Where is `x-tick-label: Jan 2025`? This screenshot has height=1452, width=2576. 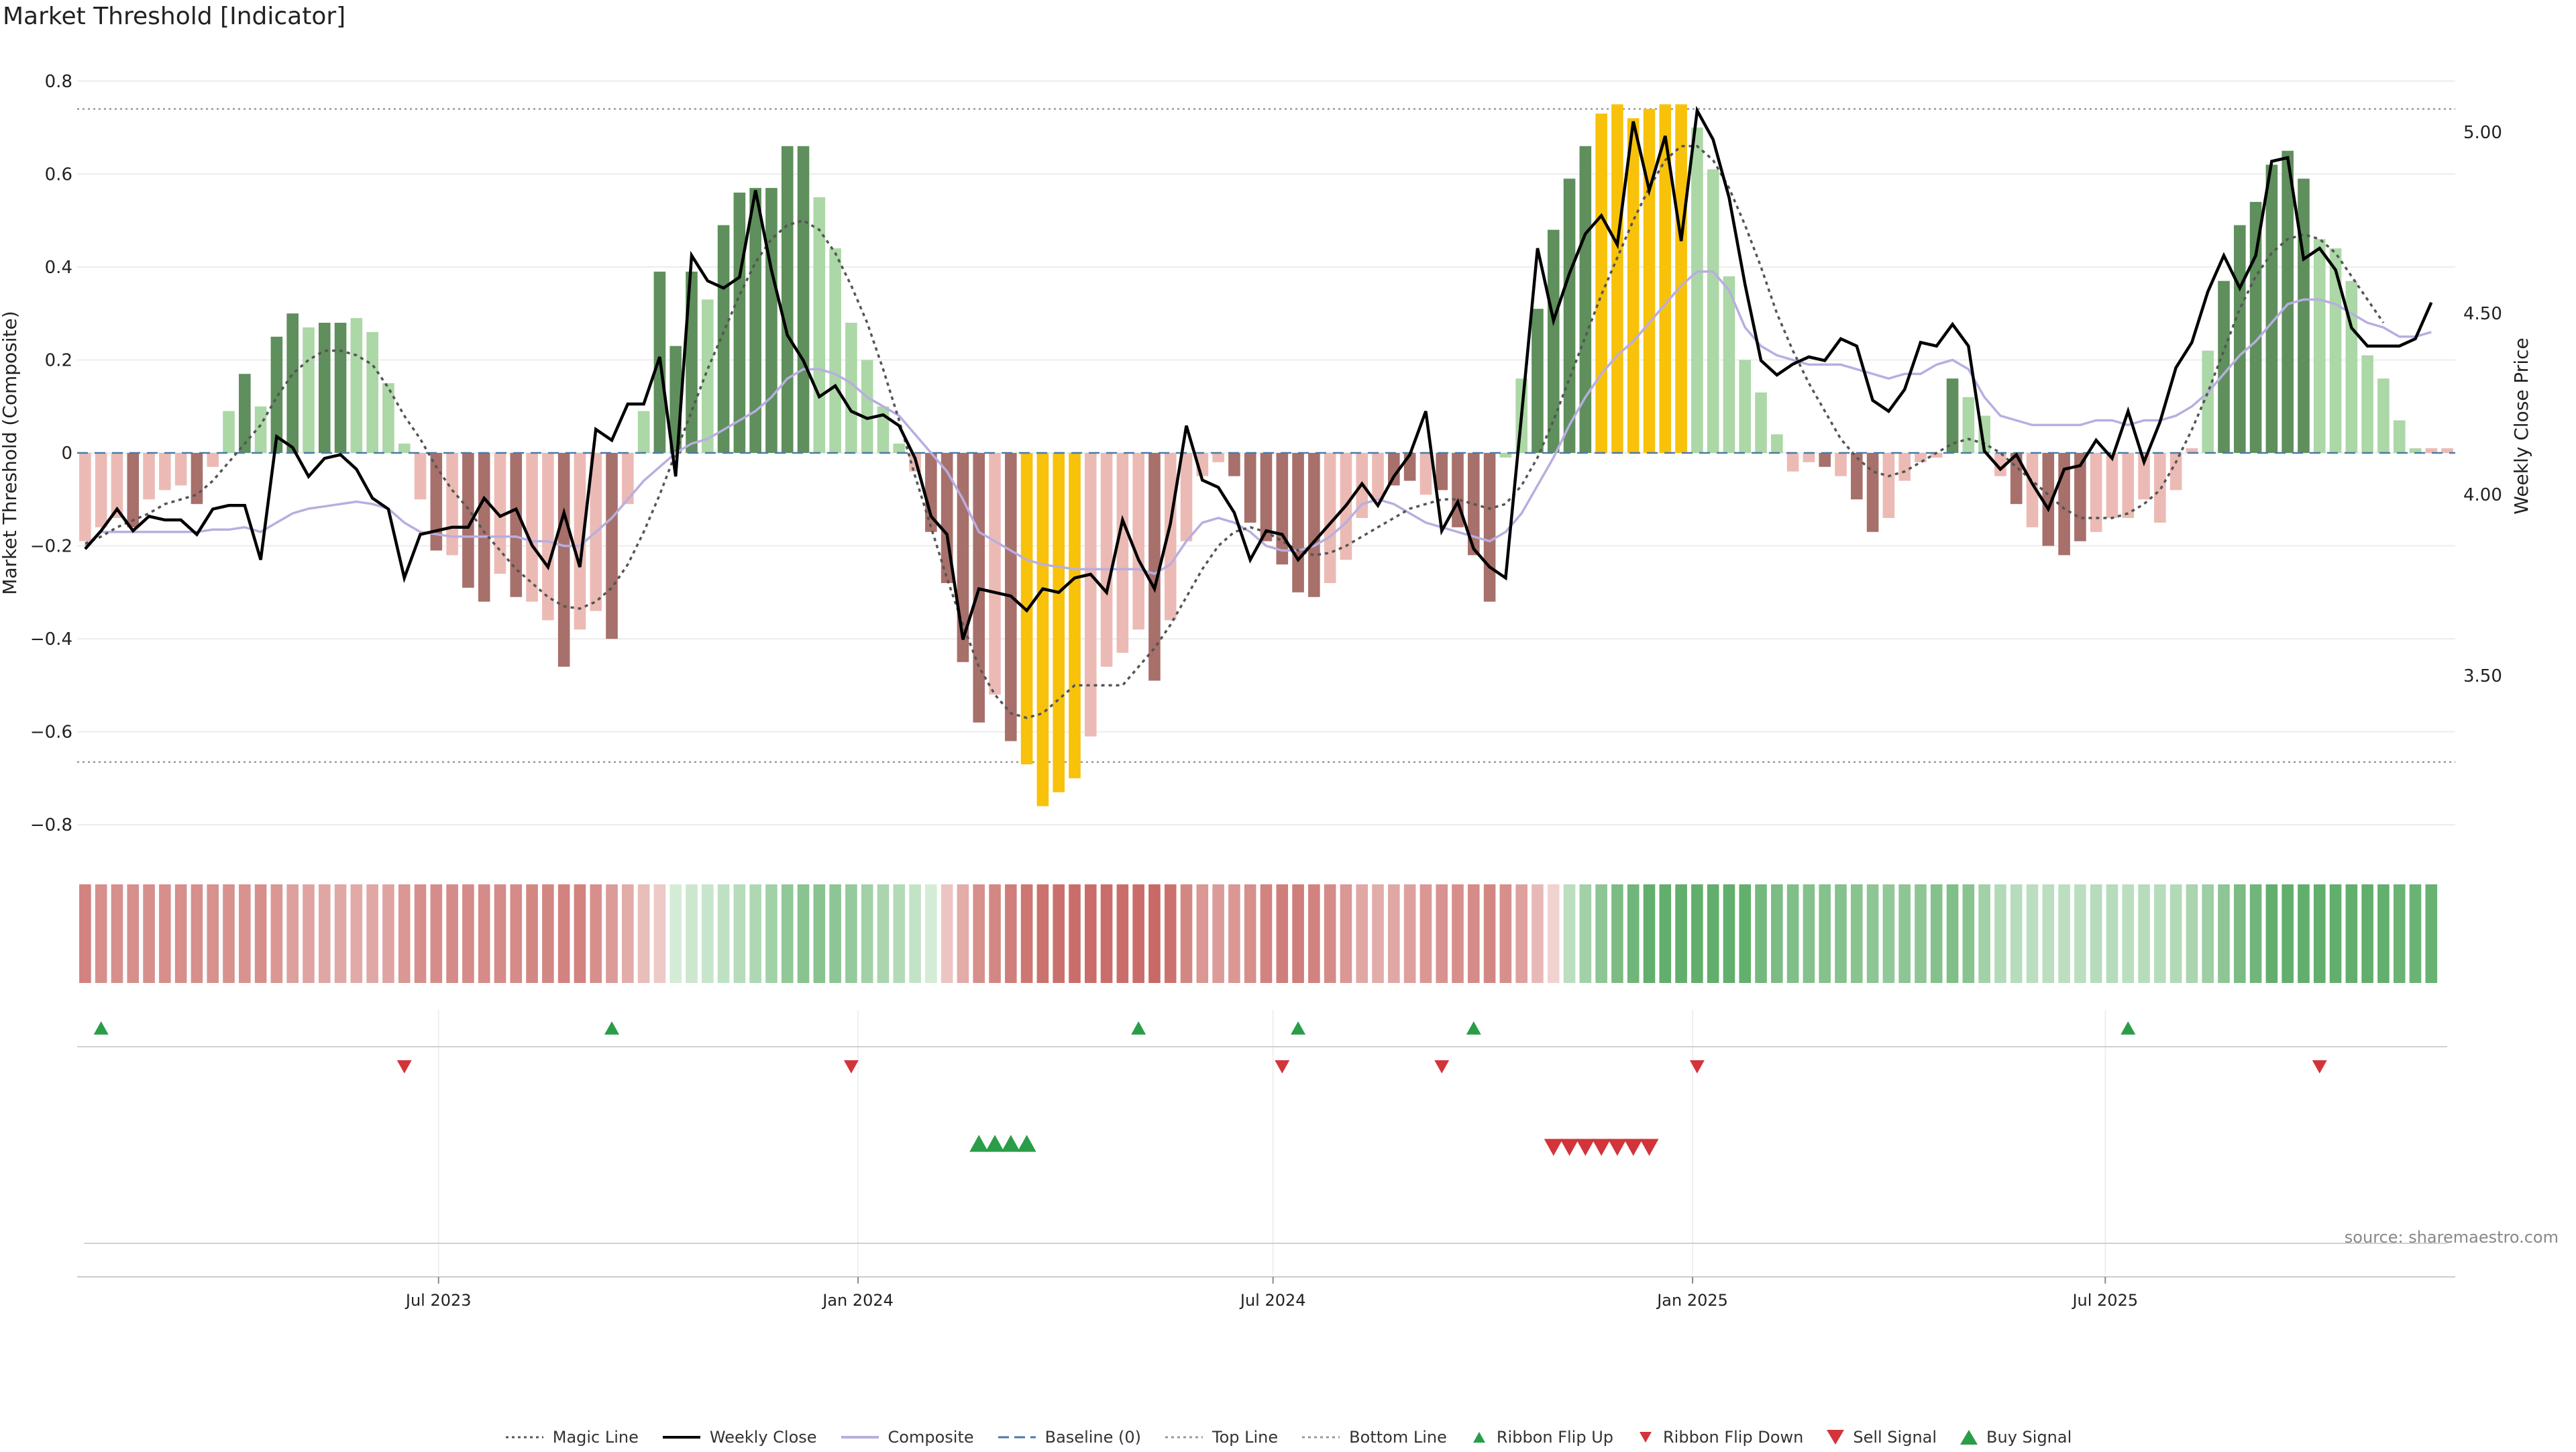 x-tick-label: Jan 2025 is located at coordinates (1692, 1301).